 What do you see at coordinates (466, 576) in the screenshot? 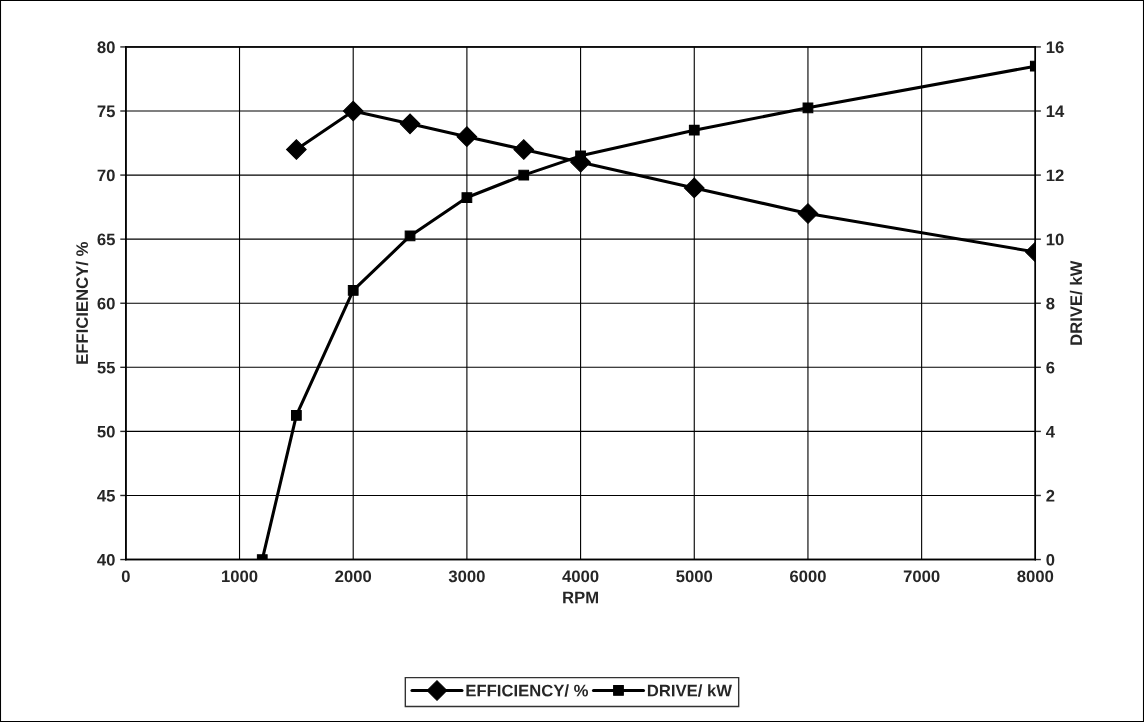
I see `x-tick-label: 3000` at bounding box center [466, 576].